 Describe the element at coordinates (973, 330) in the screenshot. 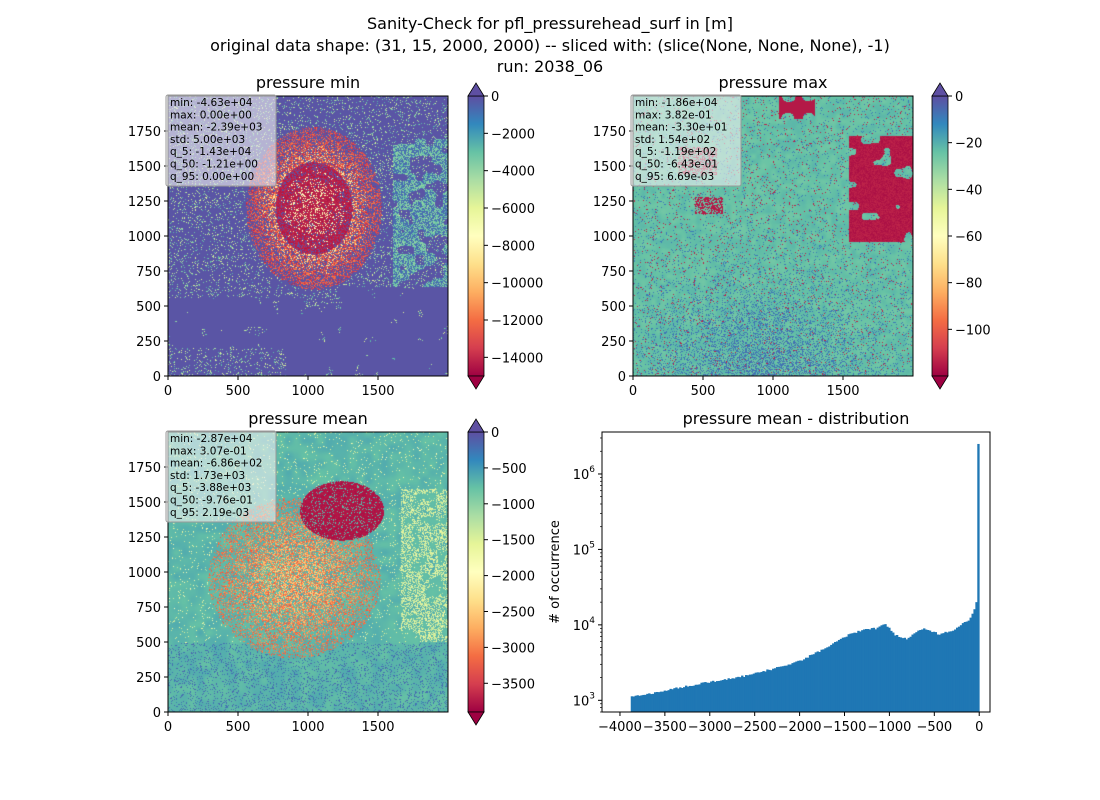

I see `colorbar-tick-label: −100` at that location.